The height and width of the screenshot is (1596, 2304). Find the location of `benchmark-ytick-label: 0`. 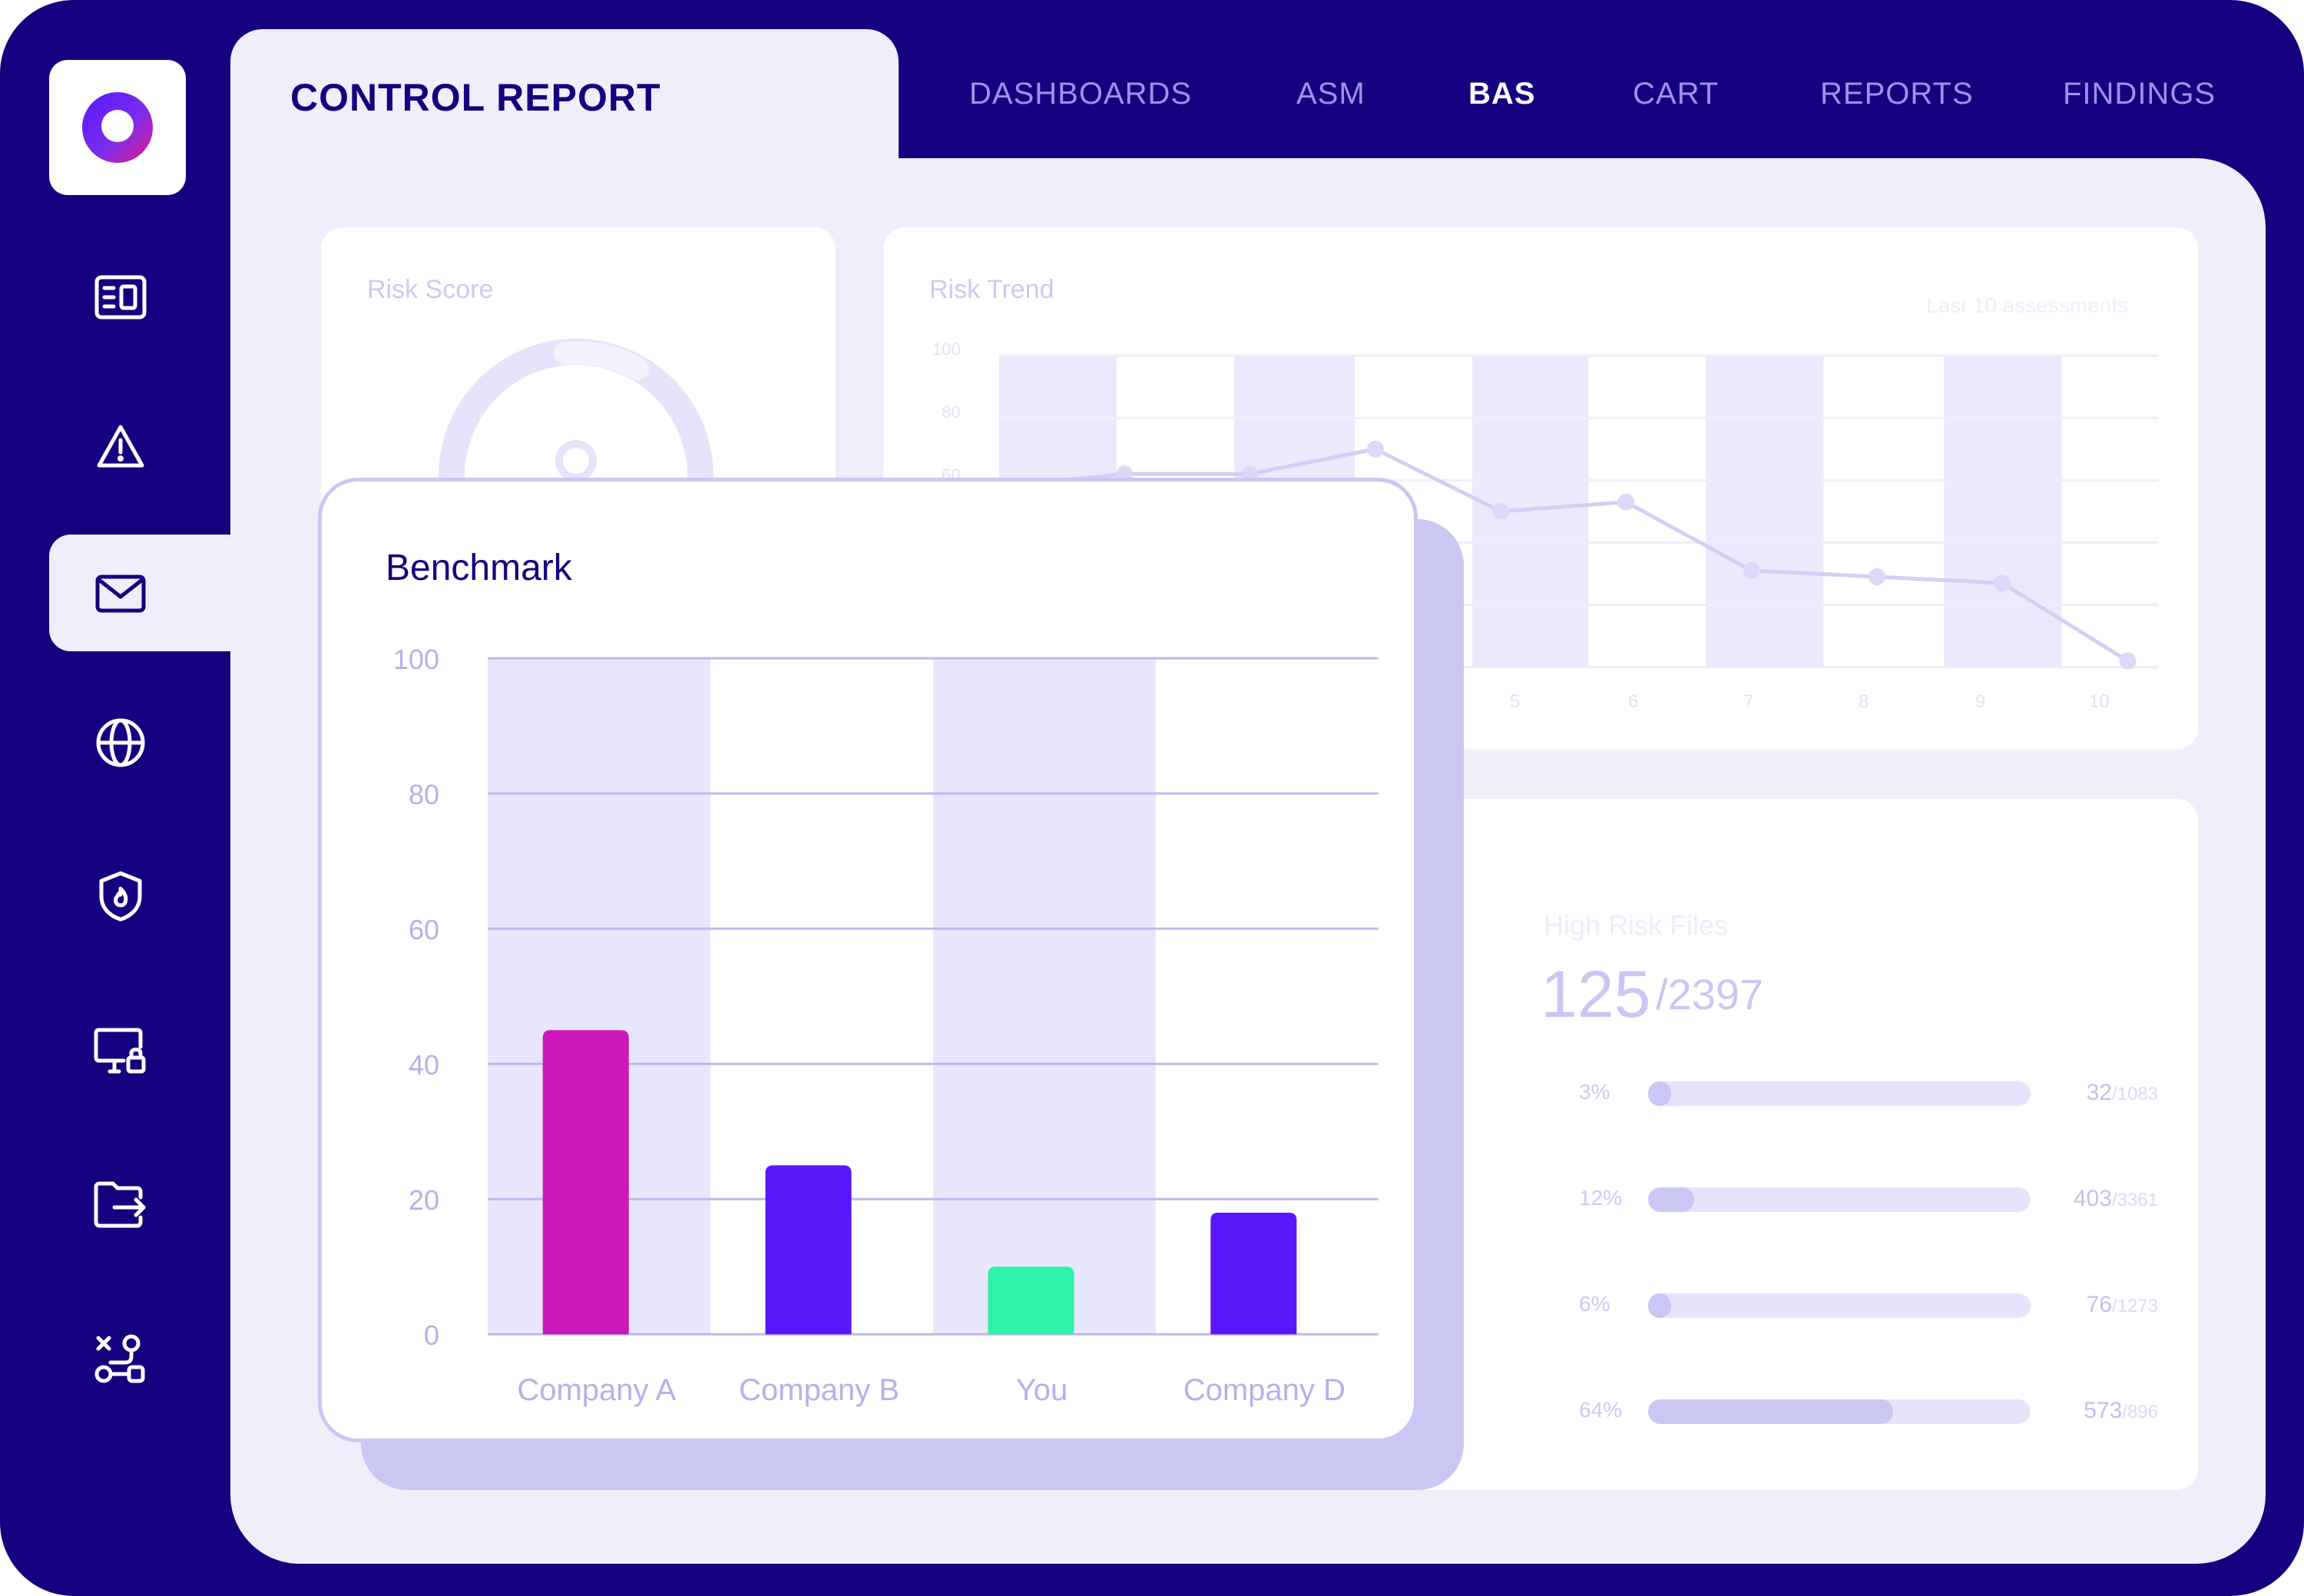

benchmark-ytick-label: 0 is located at coordinates (431, 1335).